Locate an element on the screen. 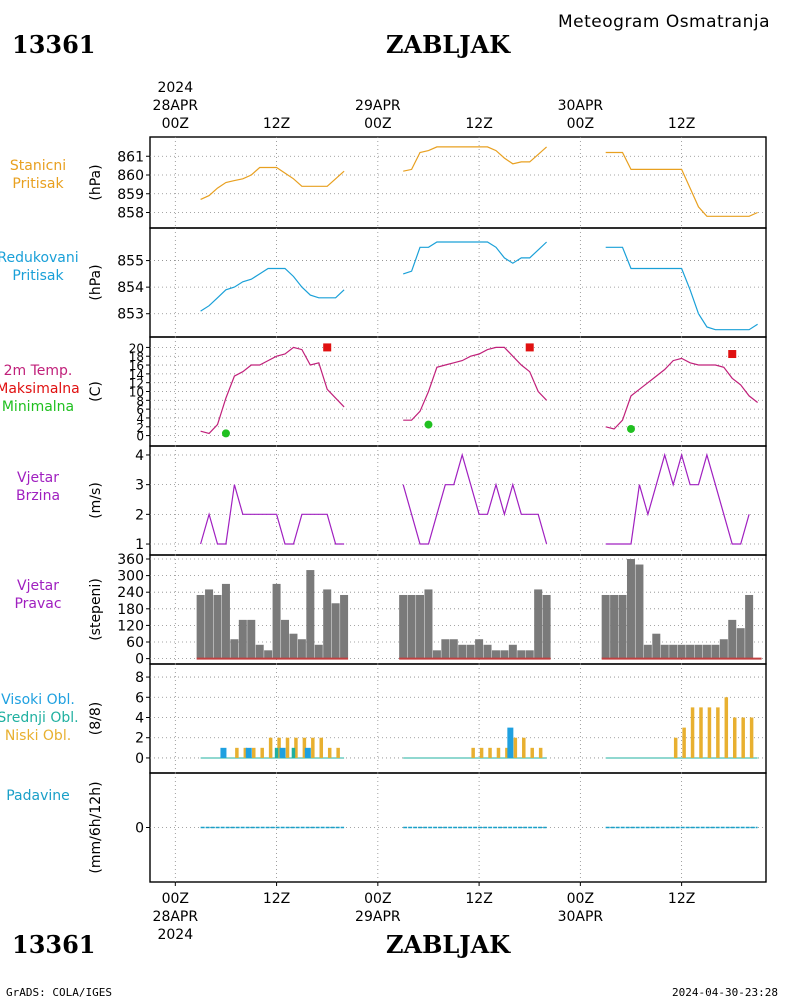 Image resolution: width=800 pixels, height=1000 pixels. panel-label-line: Vjetar is located at coordinates (38, 478).